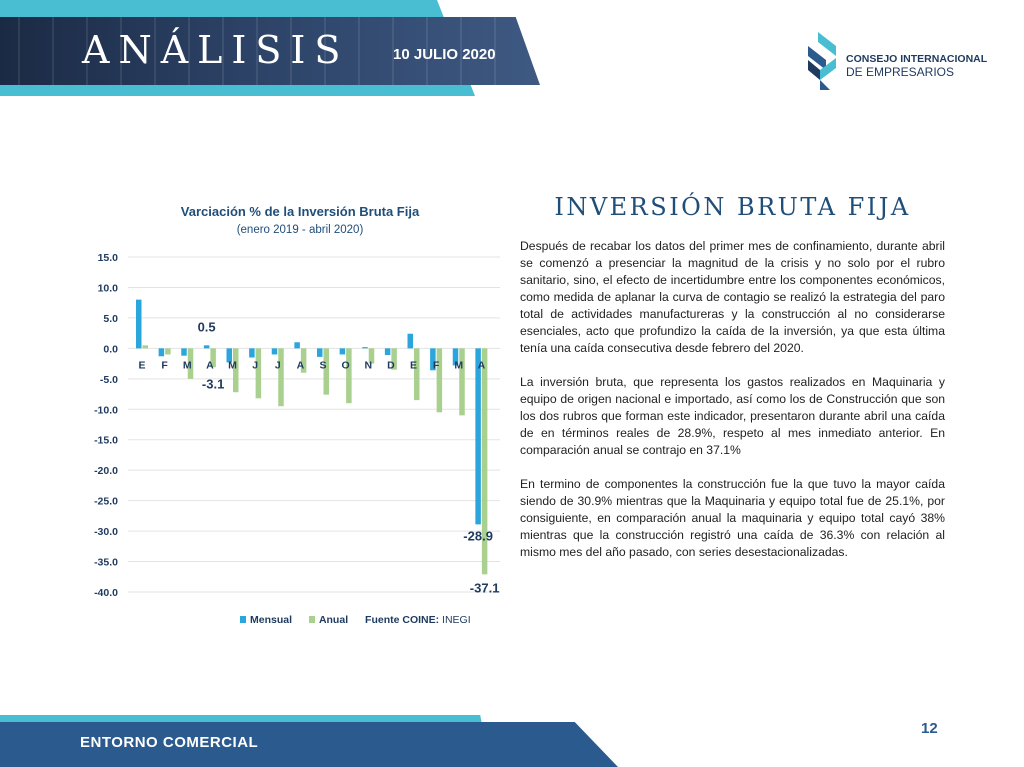 The image size is (1024, 767). I want to click on y-tick-label: -40.0, so click(106, 593).